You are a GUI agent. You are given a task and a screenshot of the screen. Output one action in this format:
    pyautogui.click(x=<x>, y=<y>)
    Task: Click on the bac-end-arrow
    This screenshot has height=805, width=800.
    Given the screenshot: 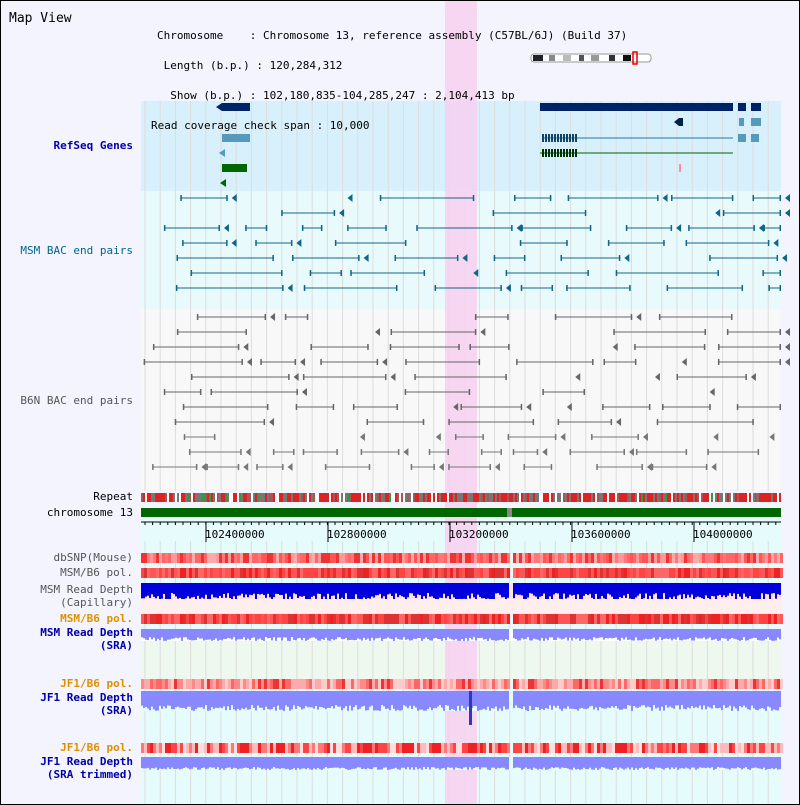 What is the action you would take?
    pyautogui.click(x=563, y=437)
    